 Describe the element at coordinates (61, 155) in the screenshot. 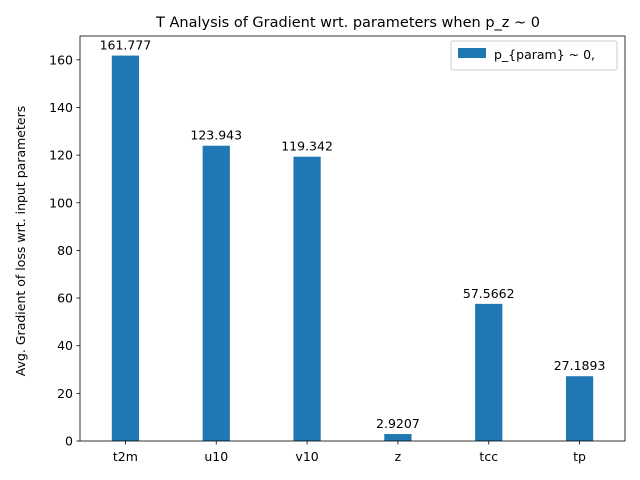

I see `y-tick-label: 120` at that location.